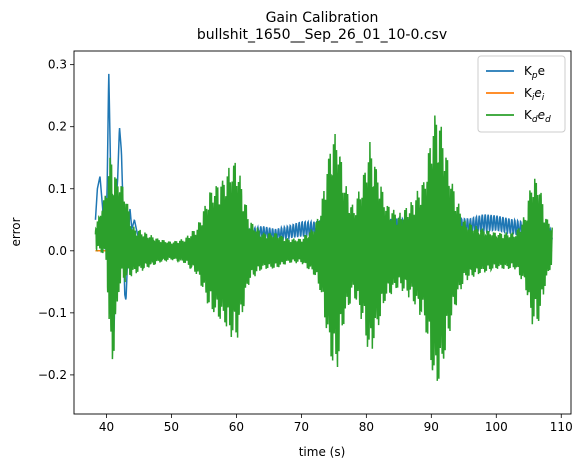  I want to click on x-tick-label: 70, so click(301, 427).